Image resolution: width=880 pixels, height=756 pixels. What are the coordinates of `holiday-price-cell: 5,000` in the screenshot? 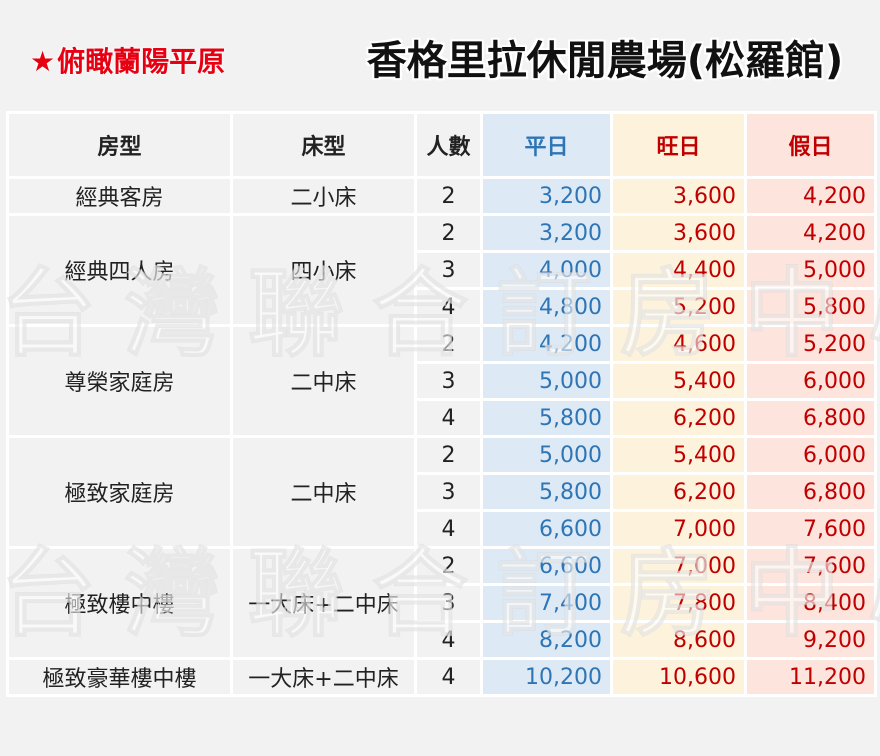 It's located at (810, 270).